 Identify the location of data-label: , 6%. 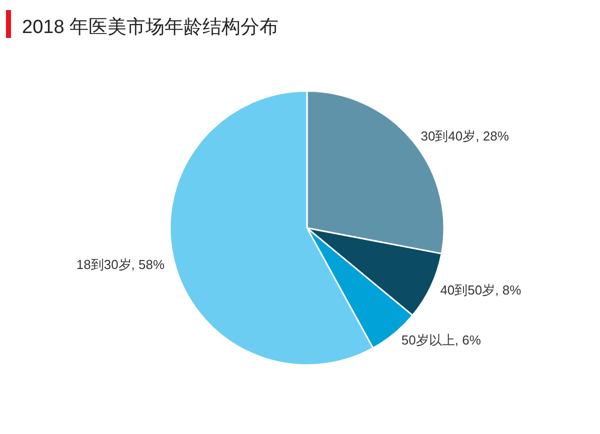
(468, 340).